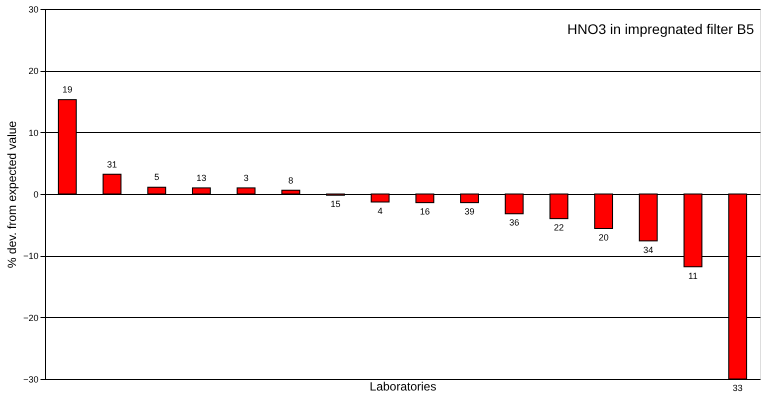  What do you see at coordinates (291, 180) in the screenshot?
I see `x-tick-label: 8` at bounding box center [291, 180].